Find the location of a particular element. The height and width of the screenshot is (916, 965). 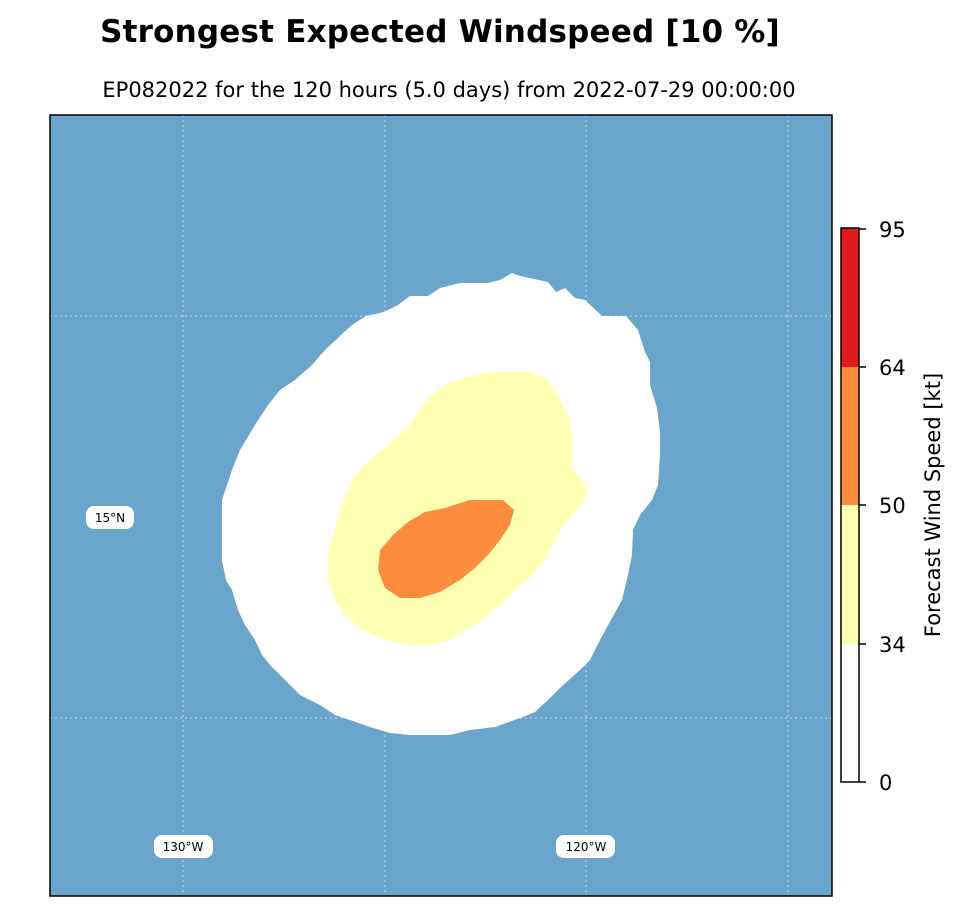

colorbar-label: Forecast Wind Speed [kt] is located at coordinates (933, 505).